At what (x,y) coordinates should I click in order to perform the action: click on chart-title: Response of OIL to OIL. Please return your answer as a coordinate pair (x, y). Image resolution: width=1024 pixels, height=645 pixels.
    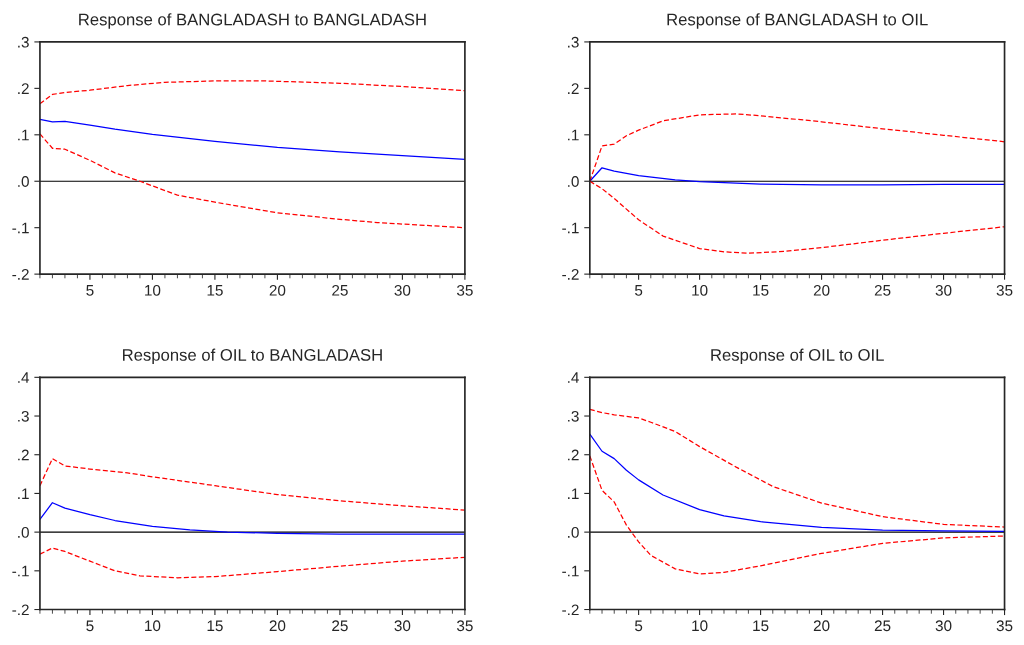
    Looking at the image, I should click on (797, 356).